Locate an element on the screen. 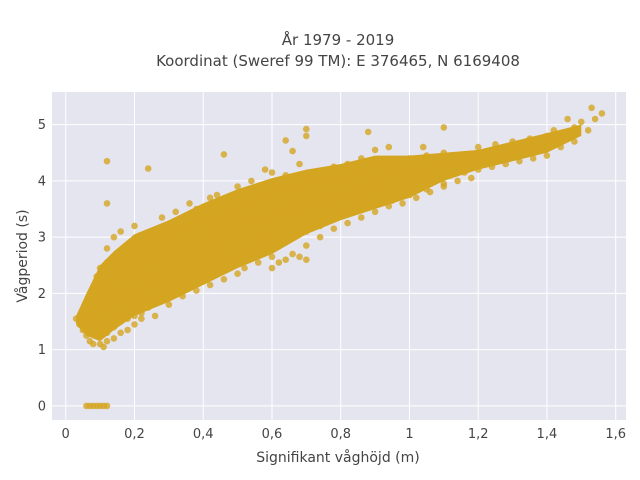 This screenshot has height=480, width=640. x-tick-label: 1,6 is located at coordinates (615, 434).